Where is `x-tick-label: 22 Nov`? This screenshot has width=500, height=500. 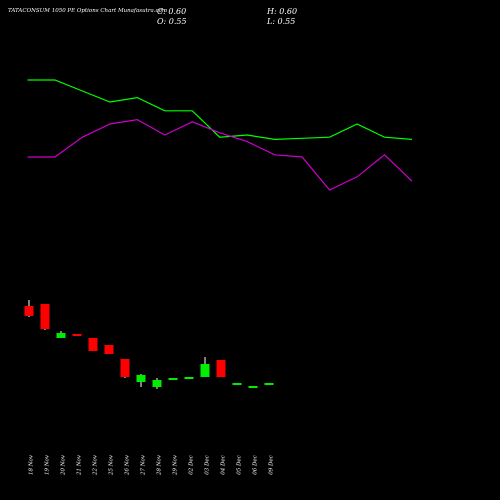
x-tick-label: 22 Nov is located at coordinates (96, 465).